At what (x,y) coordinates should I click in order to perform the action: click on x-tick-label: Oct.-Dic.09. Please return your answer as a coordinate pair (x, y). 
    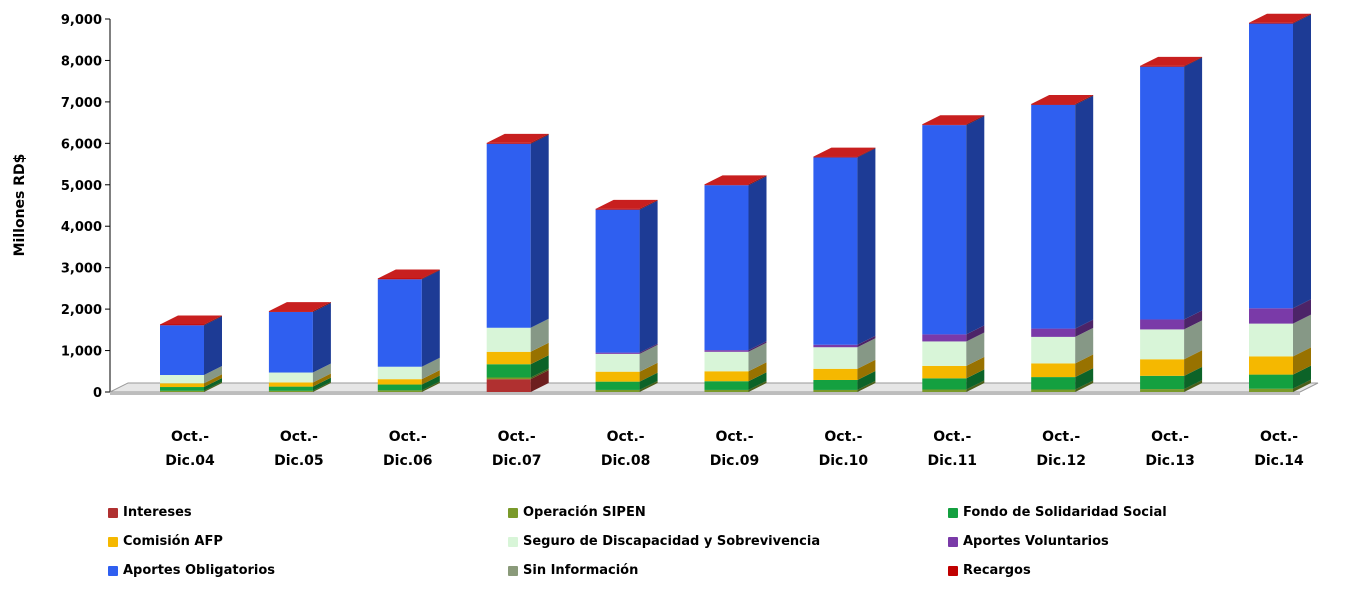
    Looking at the image, I should click on (735, 449).